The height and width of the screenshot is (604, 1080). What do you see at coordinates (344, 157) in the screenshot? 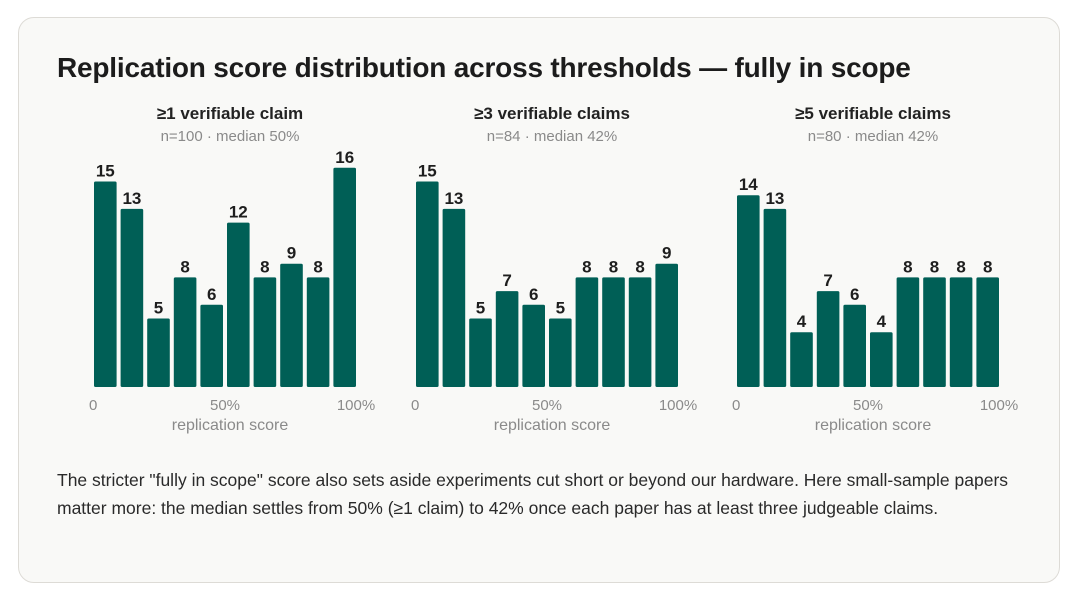
I see `data-label: 16` at bounding box center [344, 157].